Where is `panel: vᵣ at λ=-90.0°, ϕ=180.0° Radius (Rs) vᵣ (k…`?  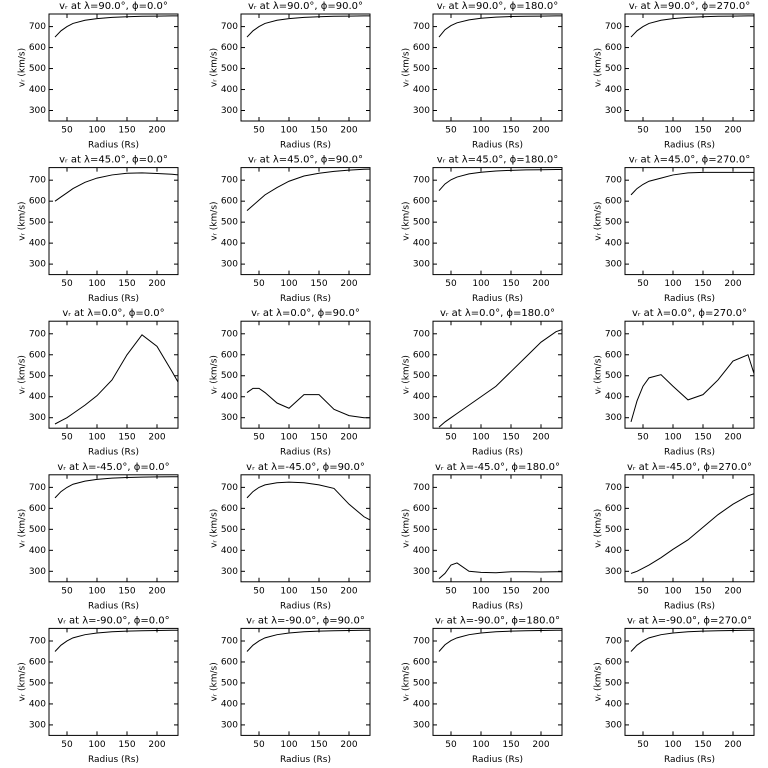 panel: vᵣ at λ=-90.0°, ϕ=180.0° Radius (Rs) vᵣ (k… is located at coordinates (482, 690).